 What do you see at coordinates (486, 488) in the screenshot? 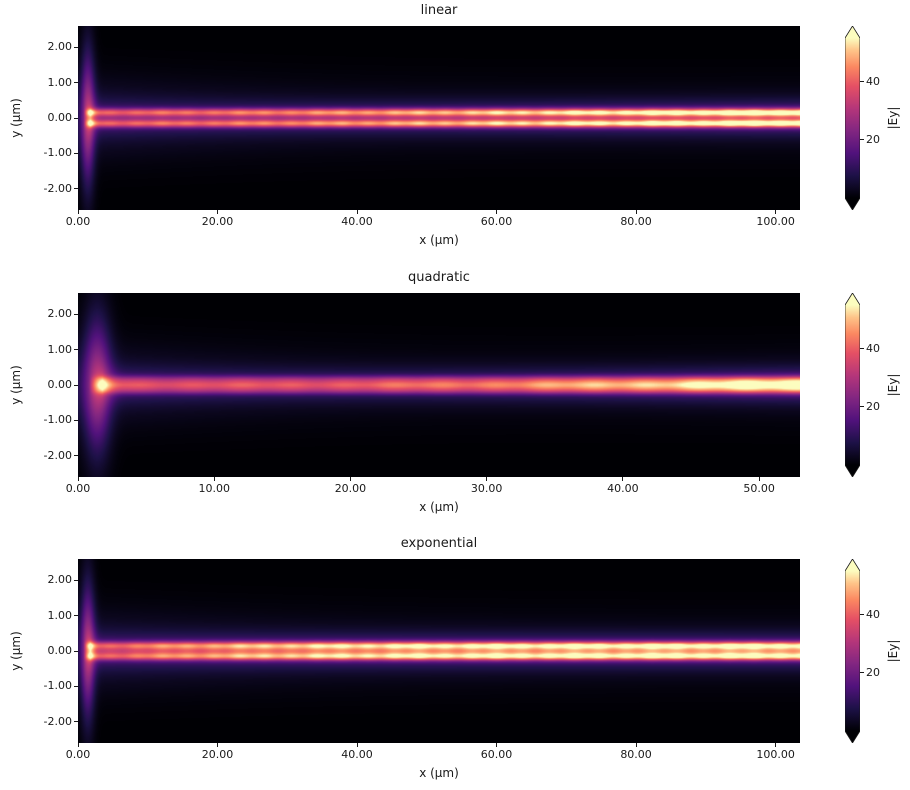
I see `x-tick-label: 30.00` at bounding box center [486, 488].